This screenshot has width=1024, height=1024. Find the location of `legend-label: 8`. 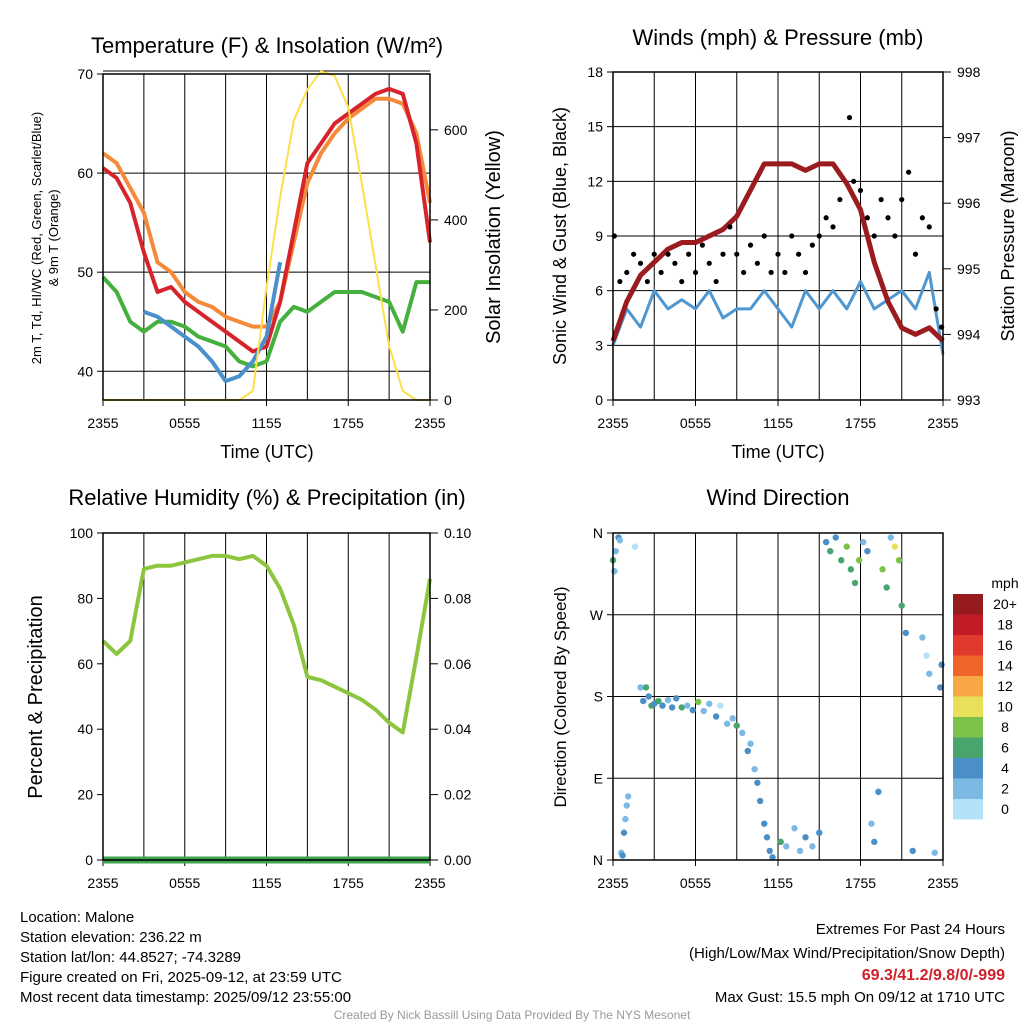

legend-label: 8 is located at coordinates (1005, 727).